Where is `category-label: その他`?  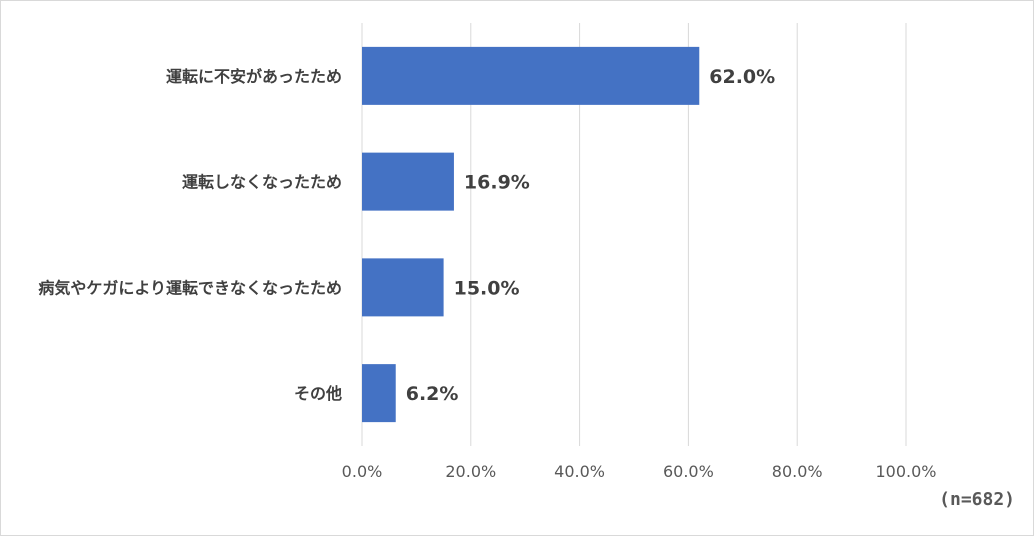
category-label: その他 is located at coordinates (318, 393).